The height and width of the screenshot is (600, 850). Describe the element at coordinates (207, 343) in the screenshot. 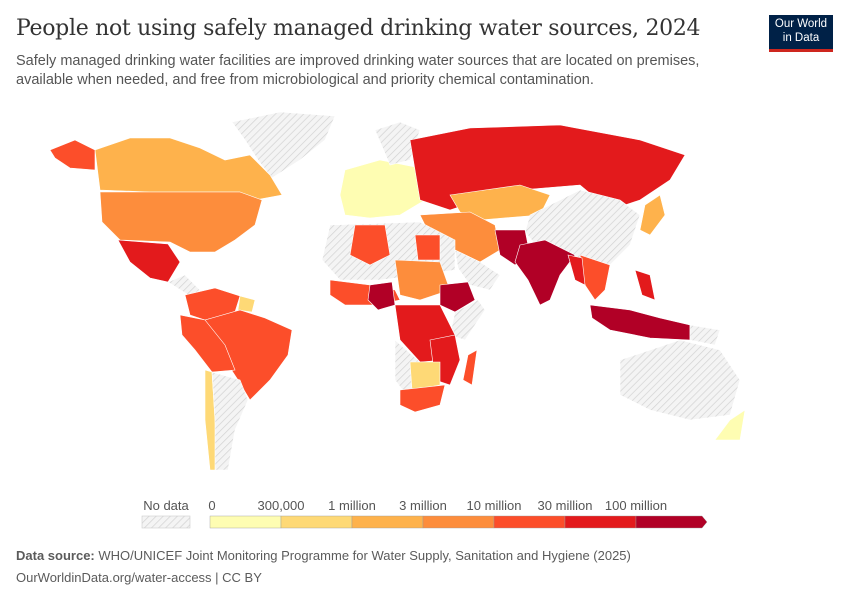

I see `region-peru-bolivia` at that location.